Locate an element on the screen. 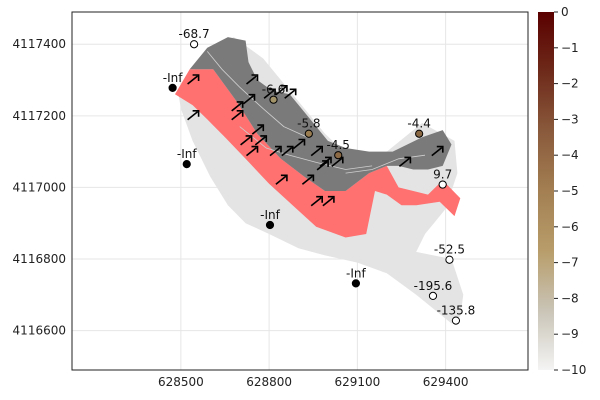  point-label: -52.5 is located at coordinates (449, 250).